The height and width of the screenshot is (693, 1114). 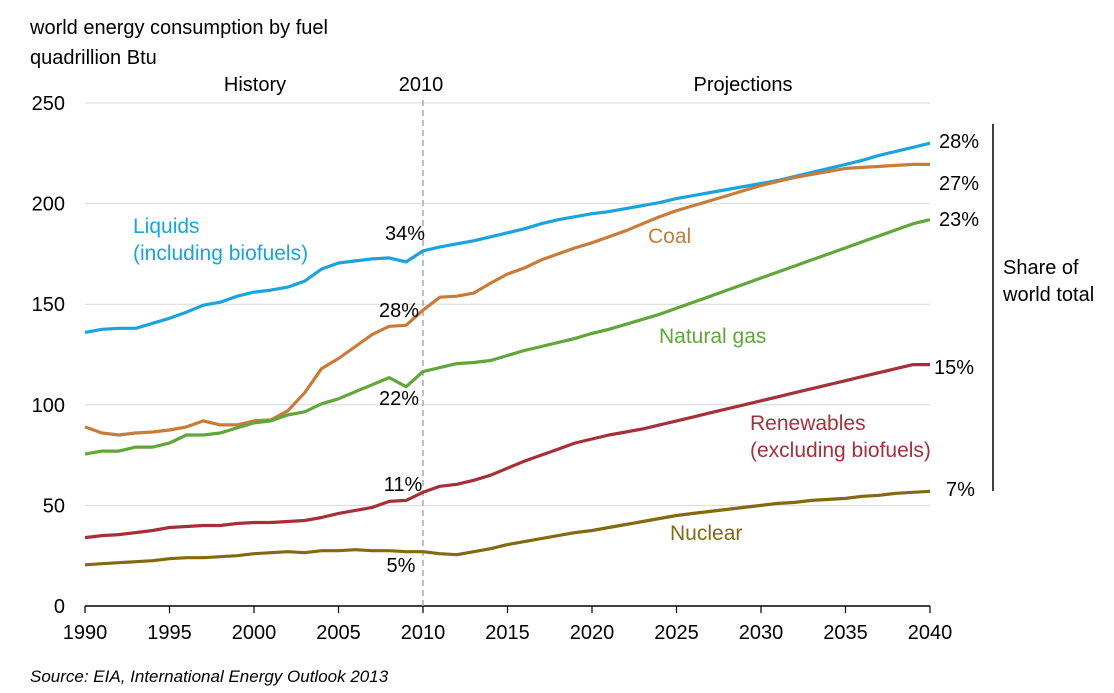 What do you see at coordinates (405, 234) in the screenshot?
I see `share-2010-label: 34%` at bounding box center [405, 234].